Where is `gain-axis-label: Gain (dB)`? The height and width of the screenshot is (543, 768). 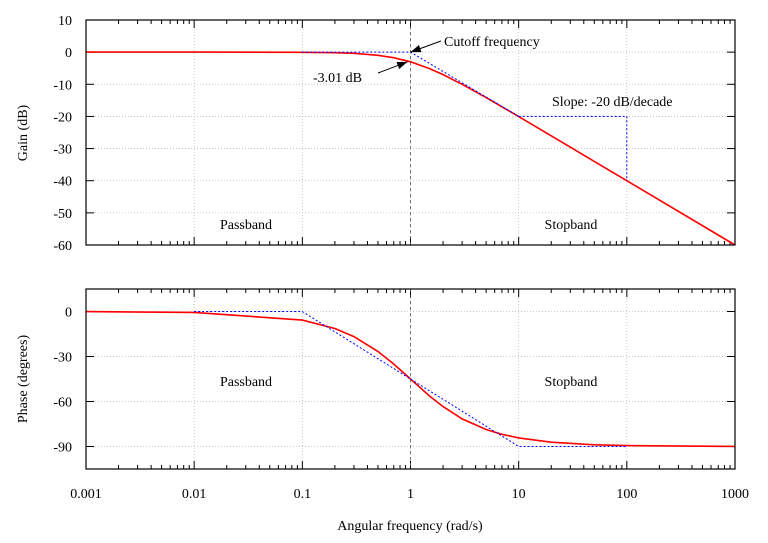 gain-axis-label: Gain (dB) is located at coordinates (23, 132).